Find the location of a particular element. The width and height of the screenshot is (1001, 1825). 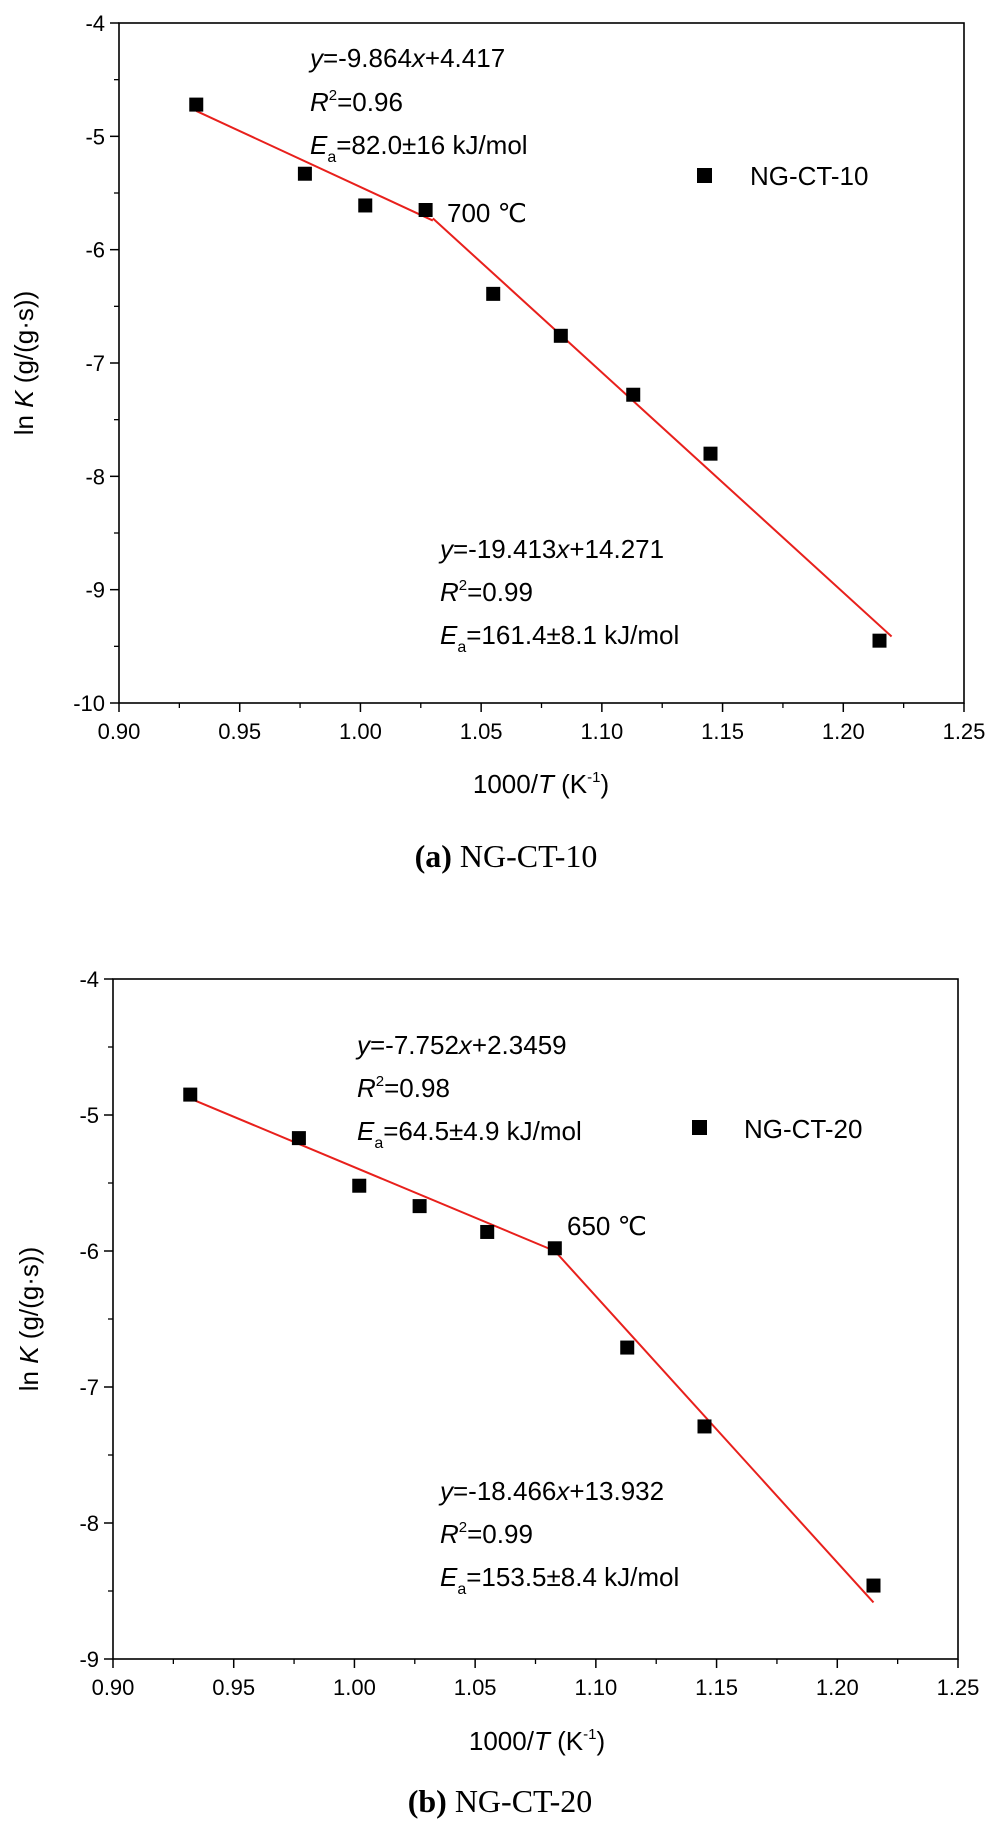

fit-equation: y=-18.466x+13.932 is located at coordinates (551, 1491).